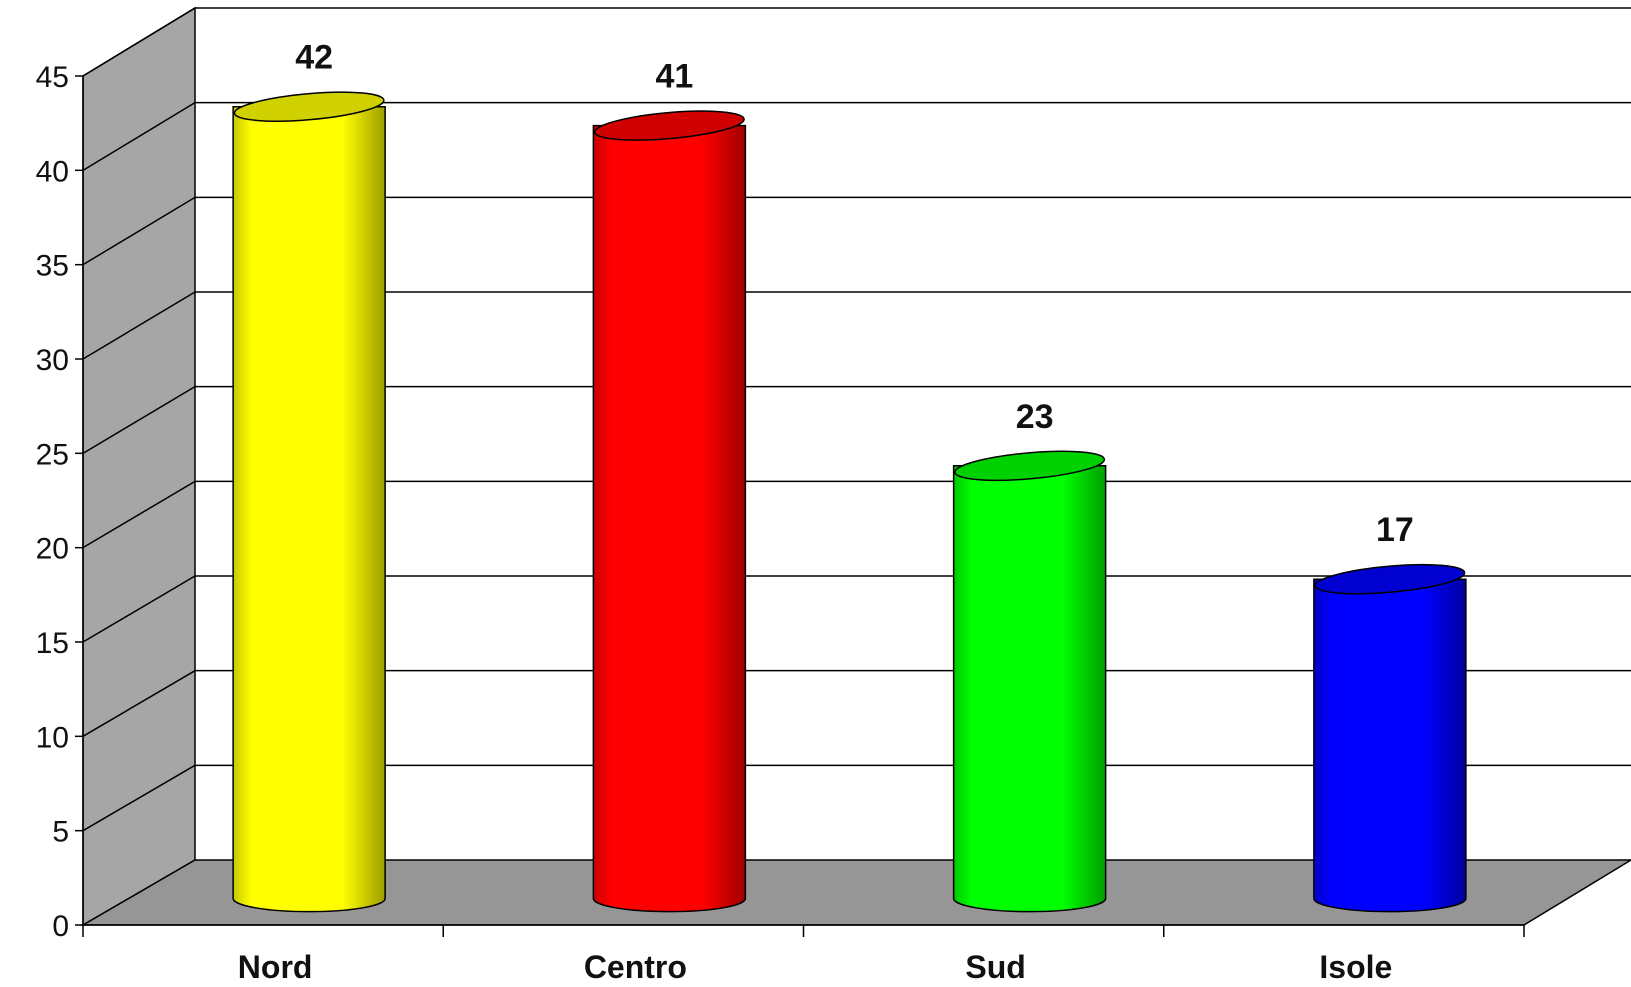  Describe the element at coordinates (803, 954) in the screenshot. I see `x-axis: Nord Centro Sud Isole` at that location.